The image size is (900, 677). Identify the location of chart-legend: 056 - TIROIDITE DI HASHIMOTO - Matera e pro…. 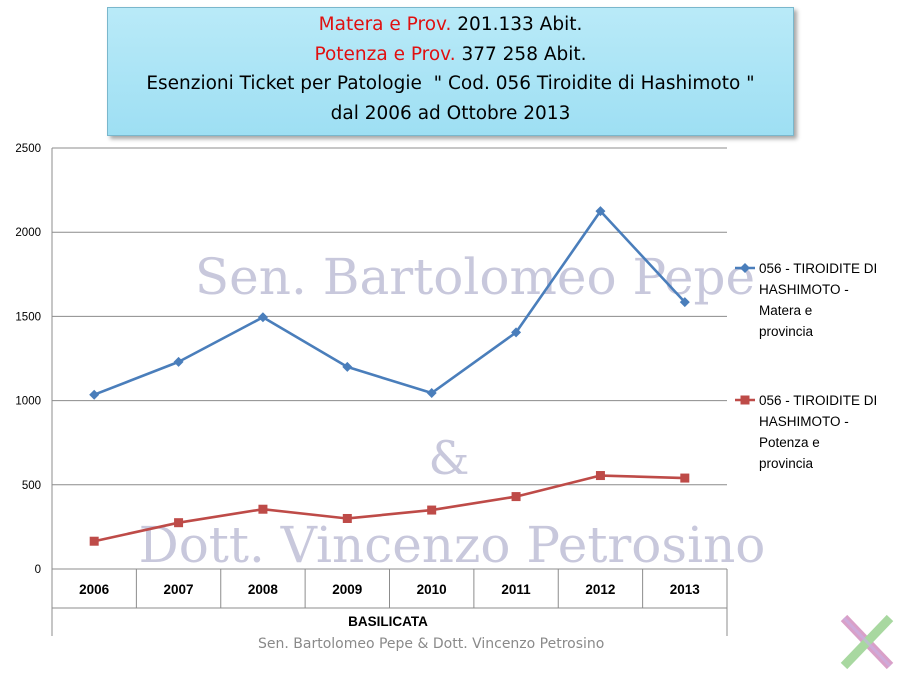
(806, 366).